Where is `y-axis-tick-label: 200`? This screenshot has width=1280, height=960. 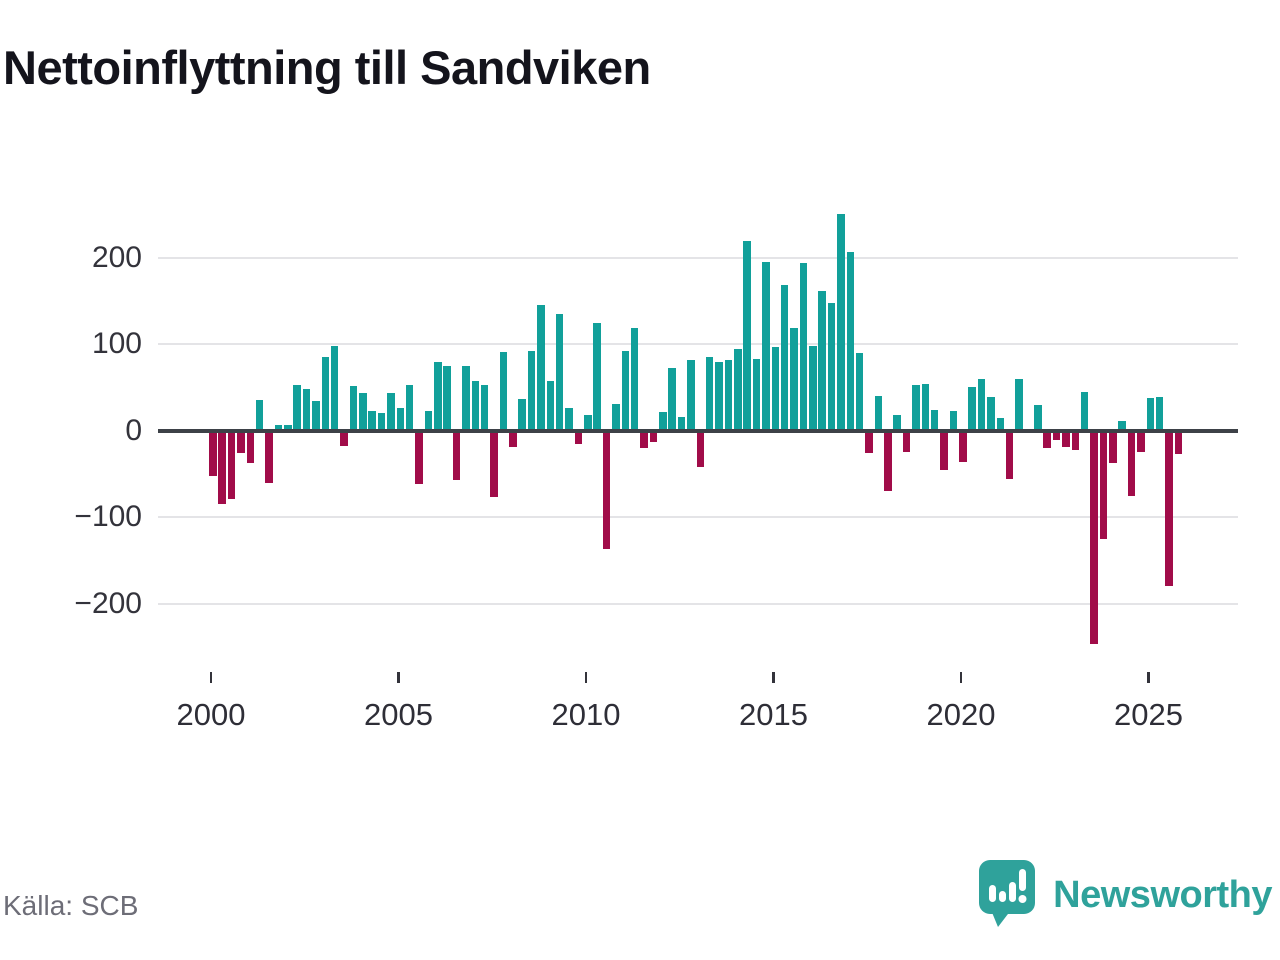 y-axis-tick-label: 200 is located at coordinates (116, 257).